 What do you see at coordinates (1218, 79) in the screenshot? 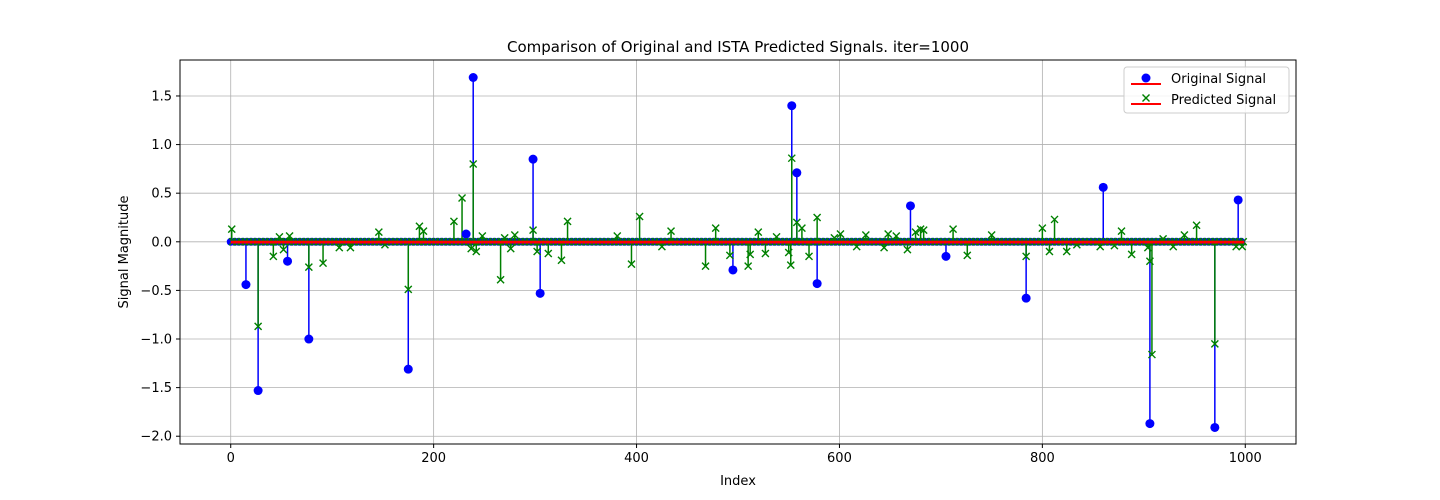
I see `legend-original-label: Original Signal` at bounding box center [1218, 79].